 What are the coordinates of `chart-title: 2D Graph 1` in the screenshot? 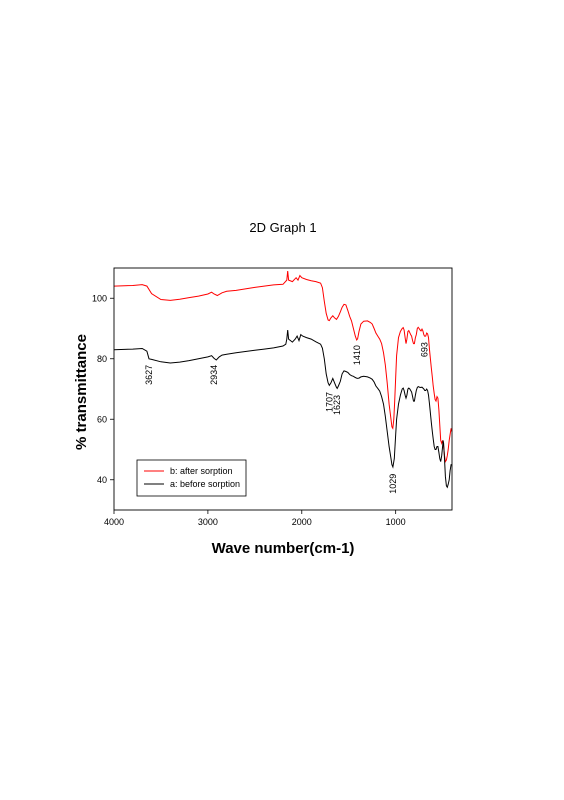 It's located at (282, 227).